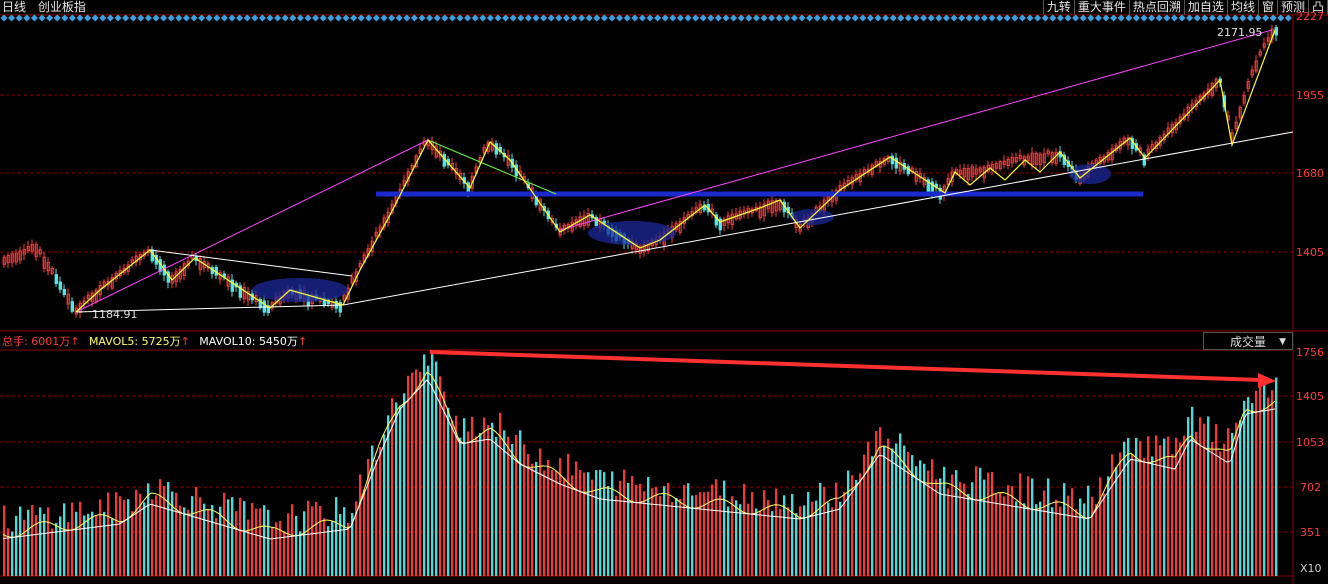 This screenshot has width=1328, height=584. What do you see at coordinates (1317, 7) in the screenshot?
I see `pin-button: 凸` at bounding box center [1317, 7].